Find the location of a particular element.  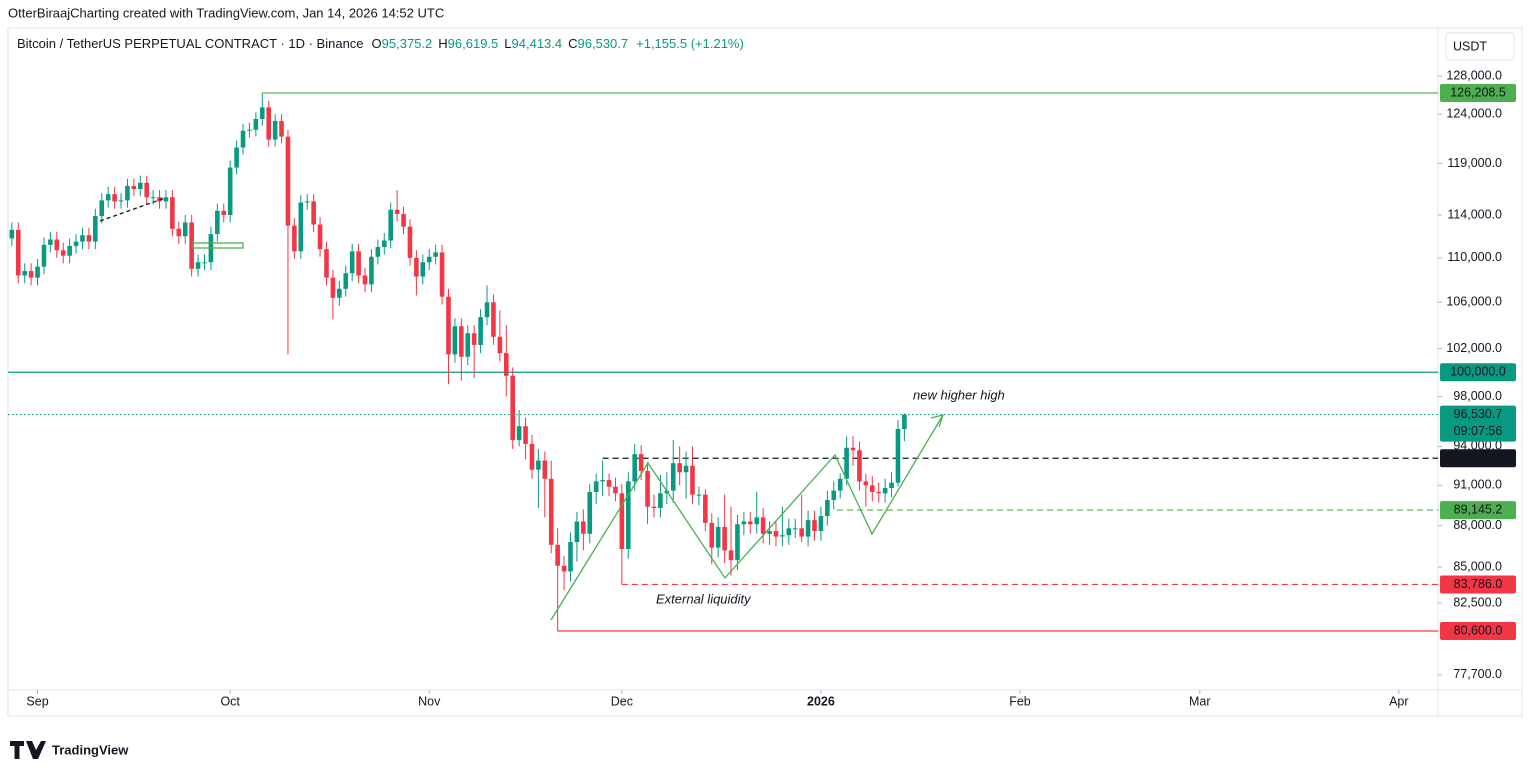

price-label: 83,786.0 is located at coordinates (1478, 584).